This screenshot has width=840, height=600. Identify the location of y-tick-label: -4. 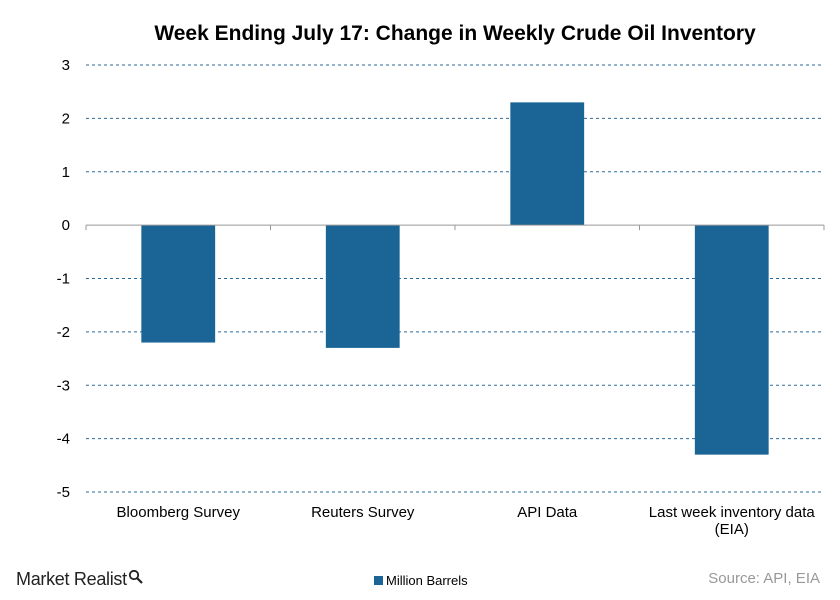
(63, 439).